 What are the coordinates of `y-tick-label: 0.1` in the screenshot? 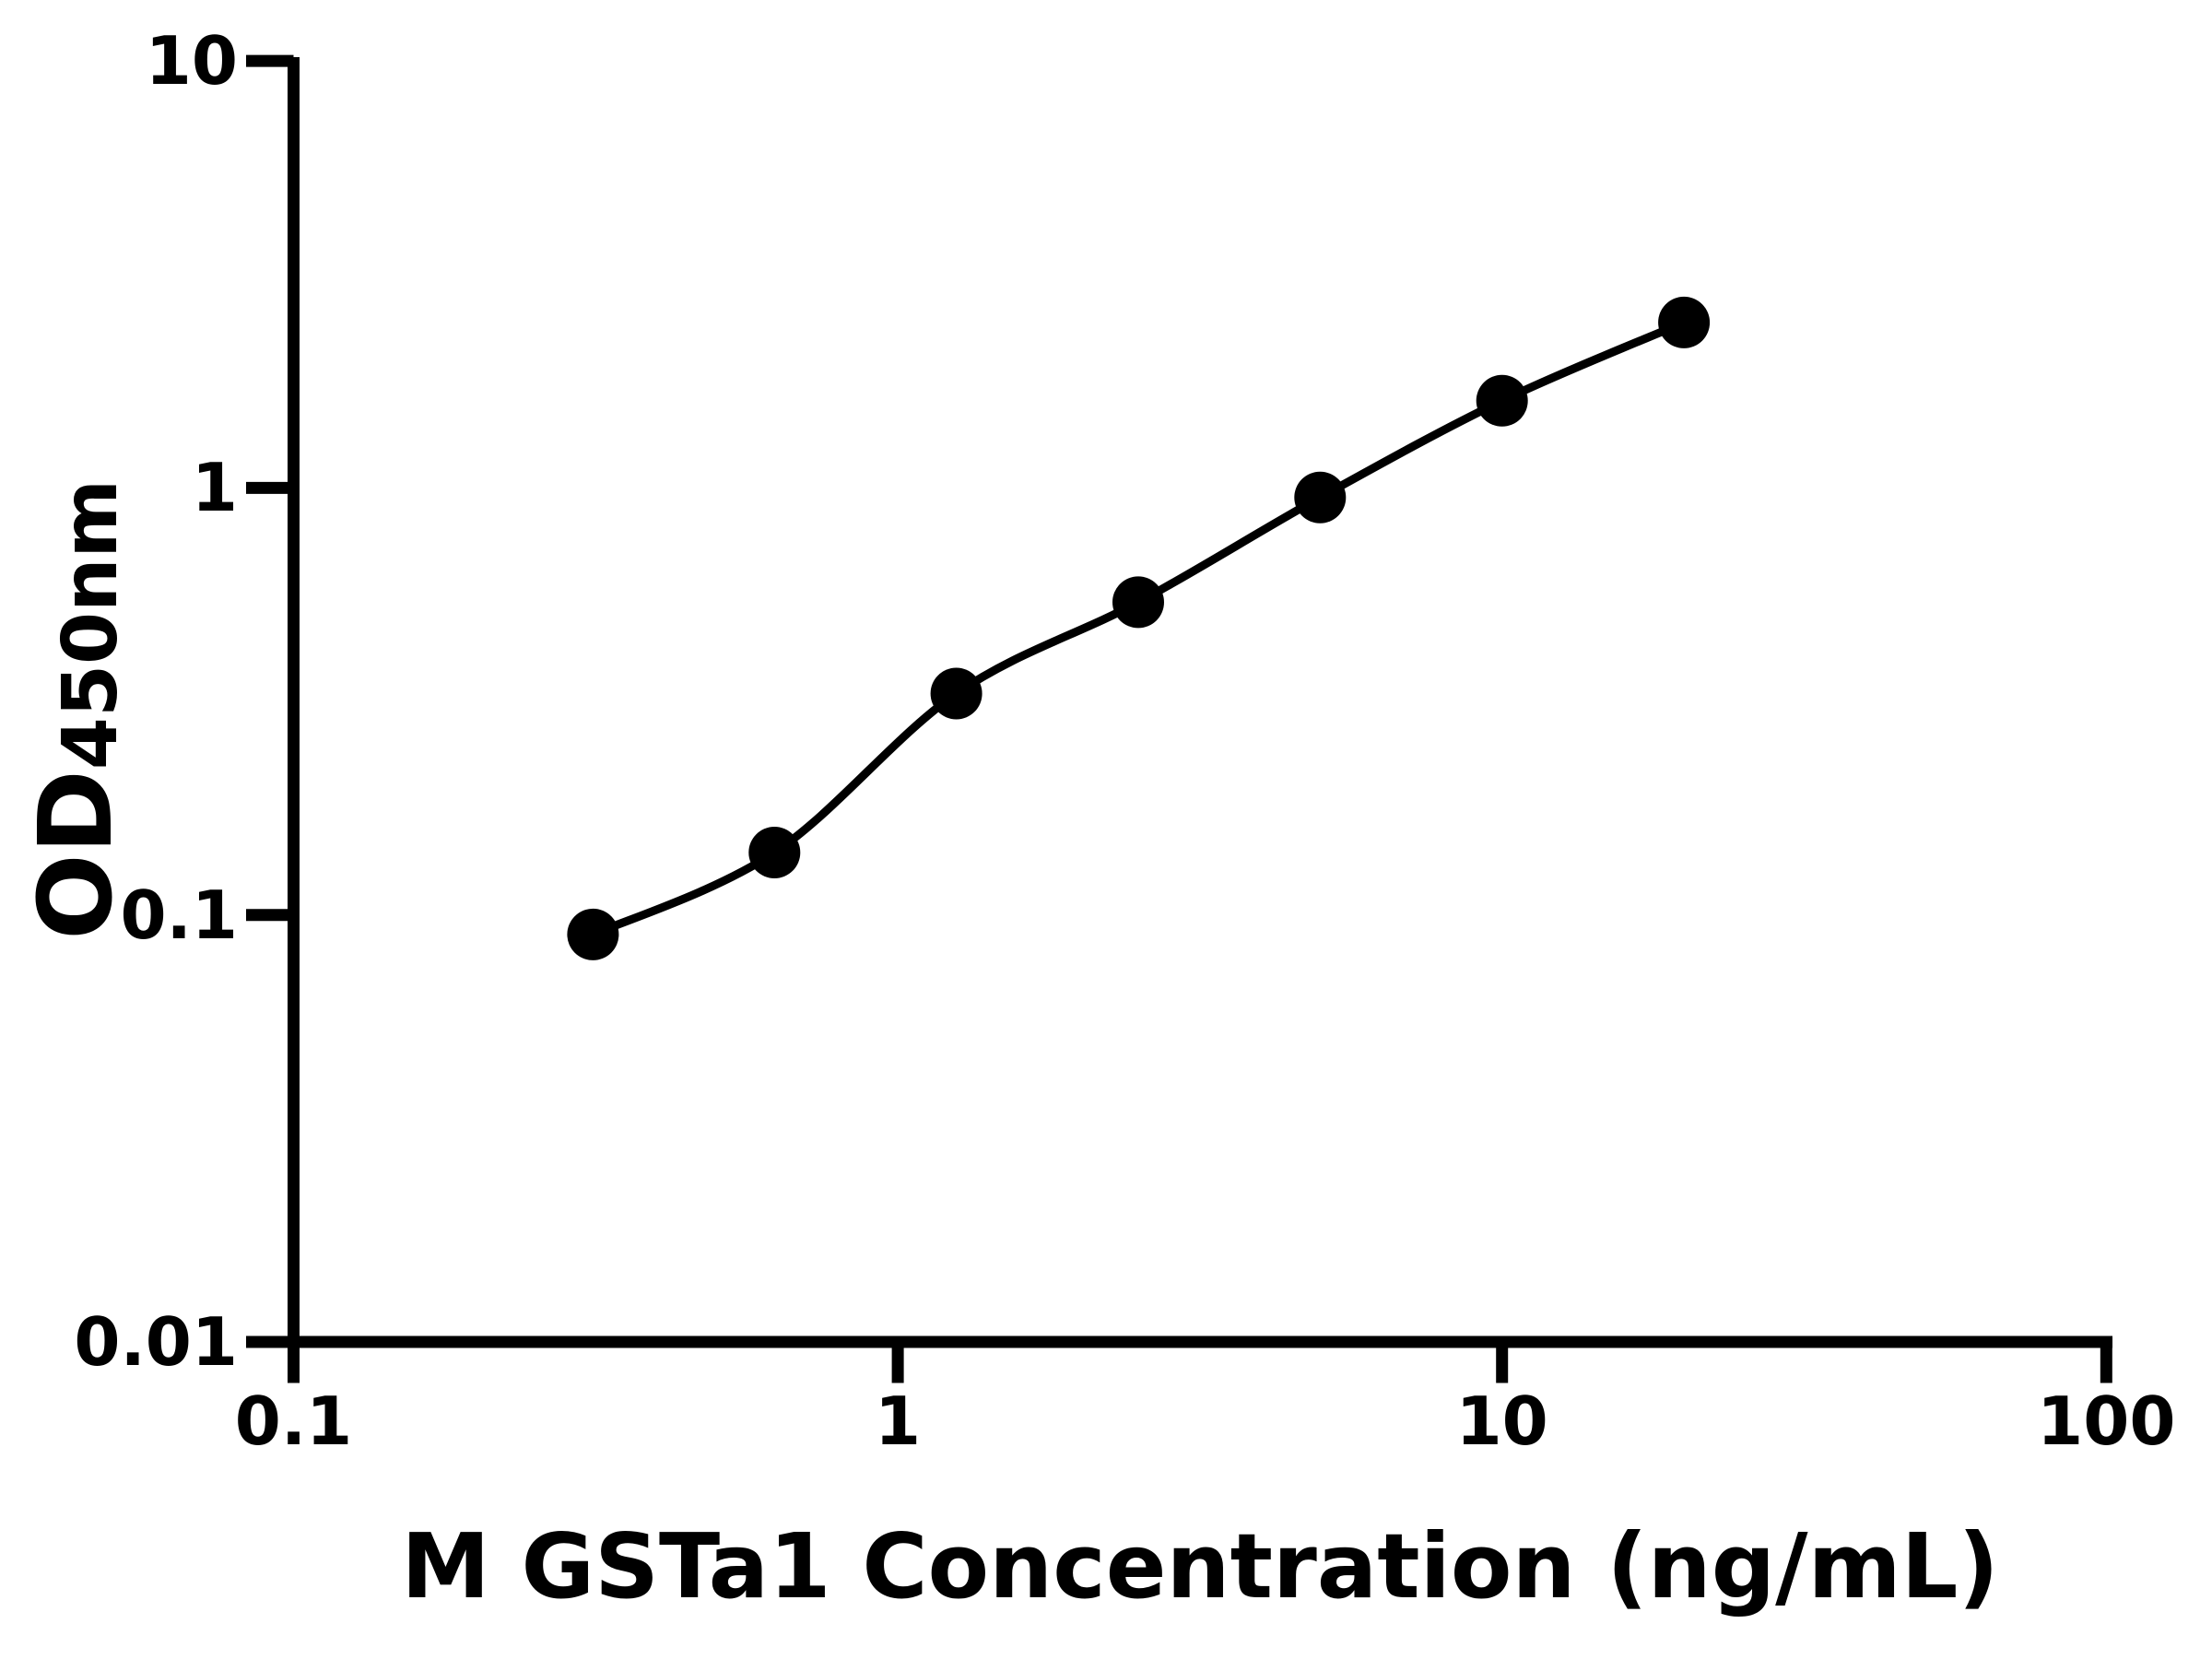 It's located at (179, 915).